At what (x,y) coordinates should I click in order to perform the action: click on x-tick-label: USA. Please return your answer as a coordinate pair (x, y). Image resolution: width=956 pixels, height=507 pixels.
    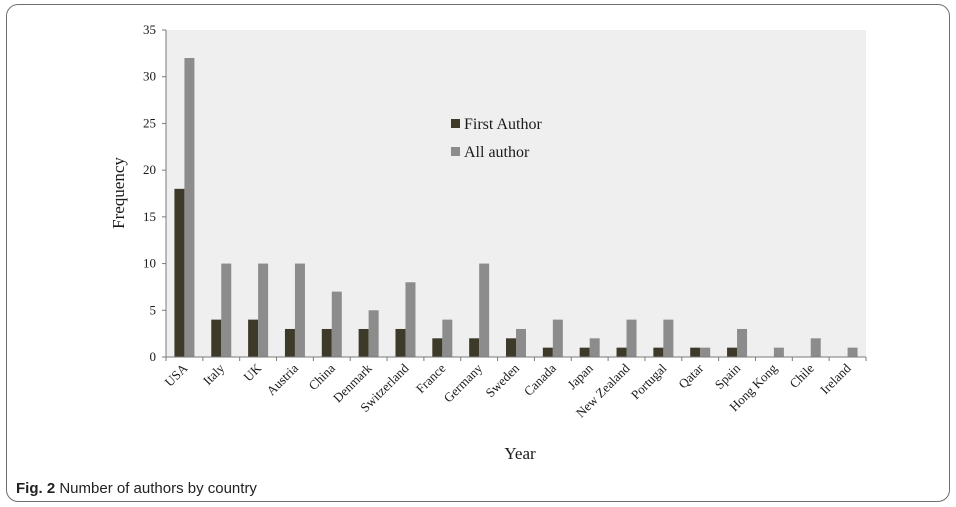
    Looking at the image, I should click on (176, 374).